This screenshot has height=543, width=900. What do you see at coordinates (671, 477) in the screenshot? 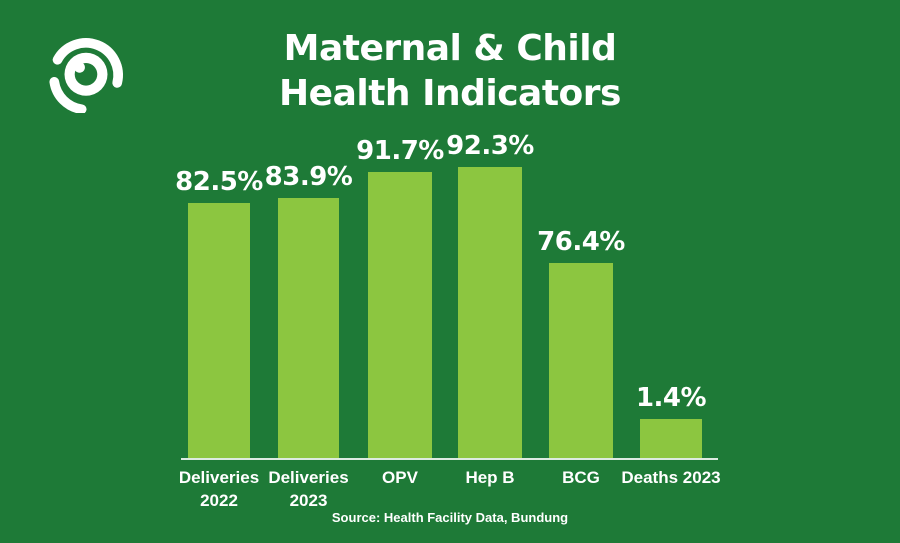
I see `x-tick-label-deaths-2023: Deaths 2023` at bounding box center [671, 477].